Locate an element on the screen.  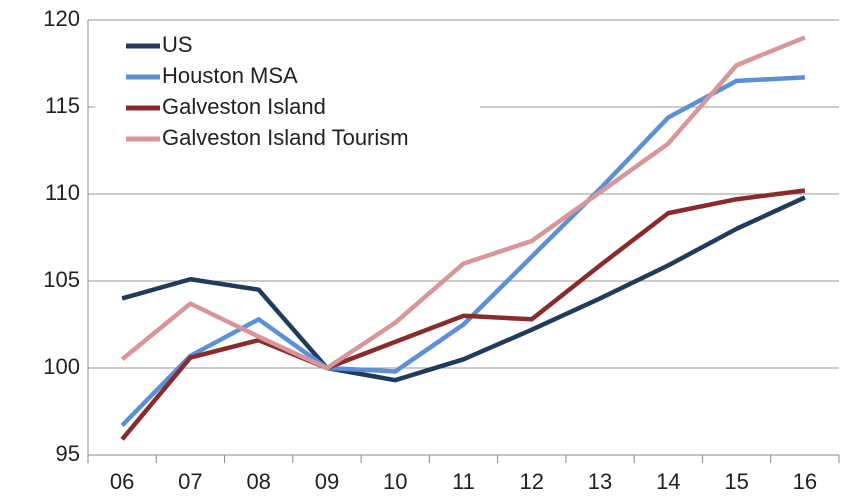
x-tick-label: 14 is located at coordinates (668, 481).